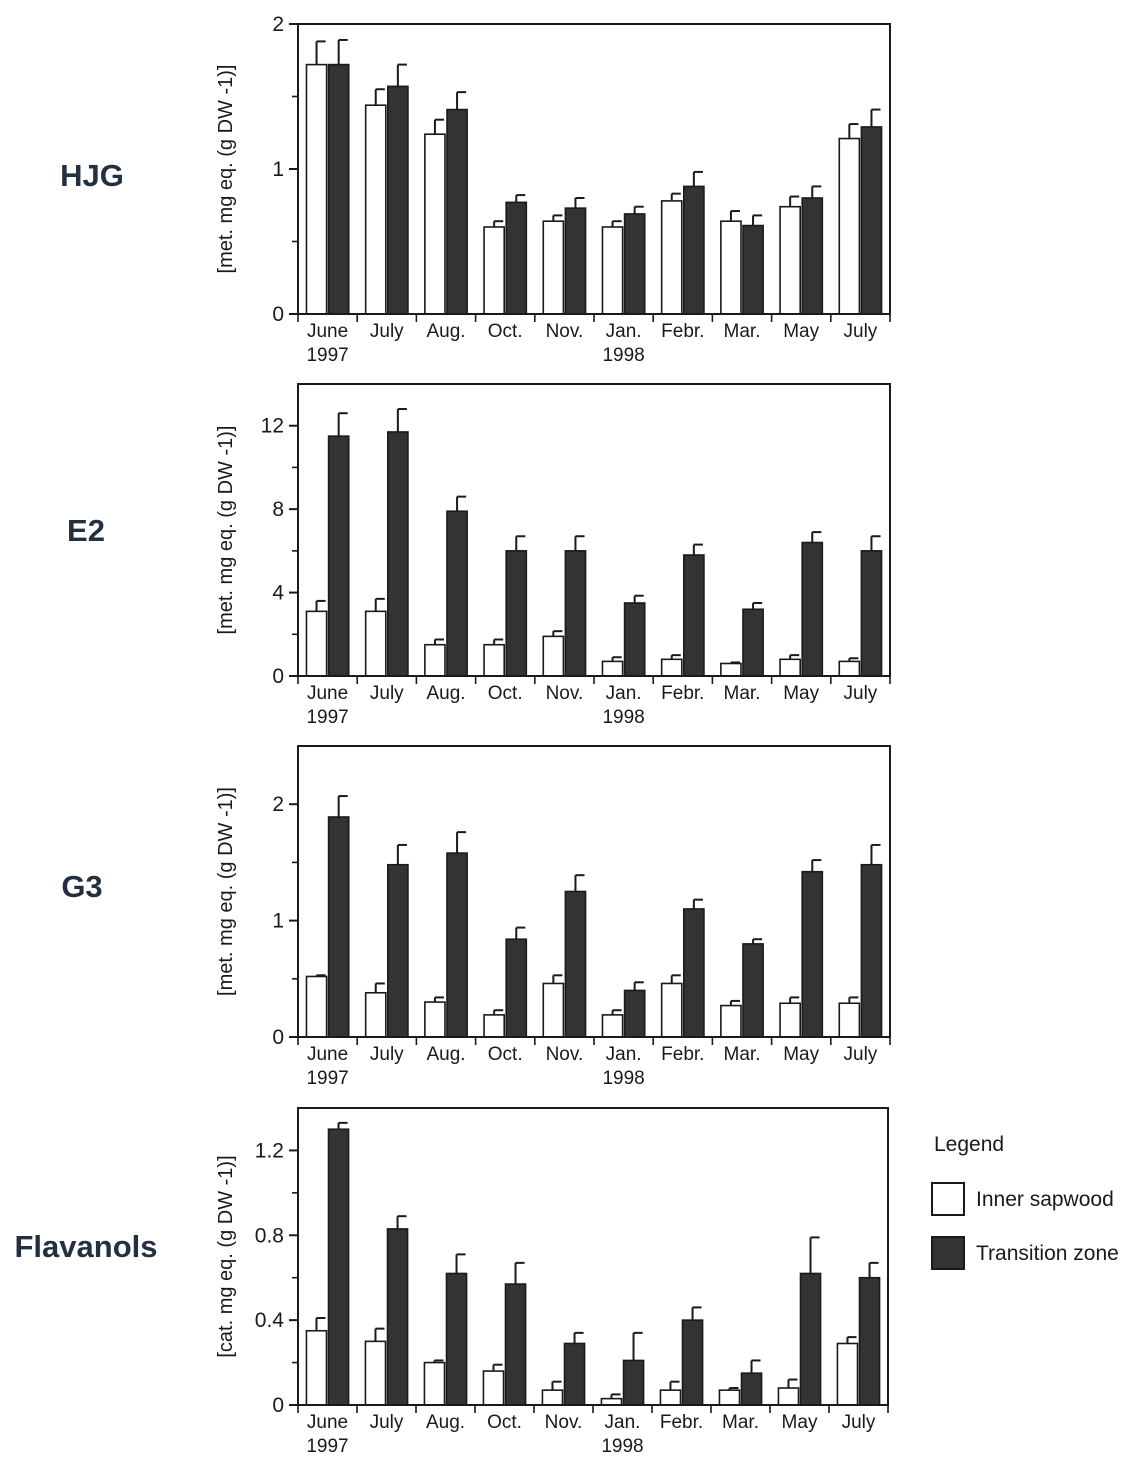  I want to click on y-tick-label: 1.2, so click(269, 1150).